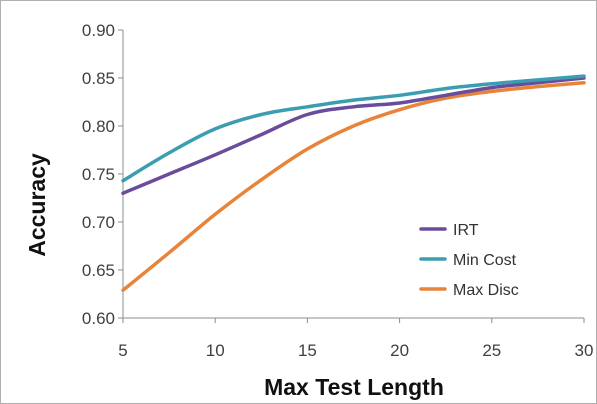 The image size is (597, 404). What do you see at coordinates (122, 350) in the screenshot?
I see `x-tick-label: 5` at bounding box center [122, 350].